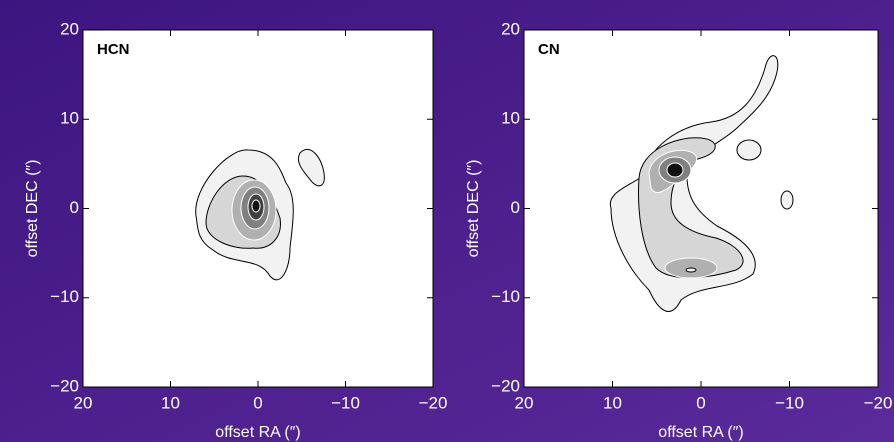 The height and width of the screenshot is (442, 894). Describe the element at coordinates (113, 49) in the screenshot. I see `panel-title: HCN` at that location.